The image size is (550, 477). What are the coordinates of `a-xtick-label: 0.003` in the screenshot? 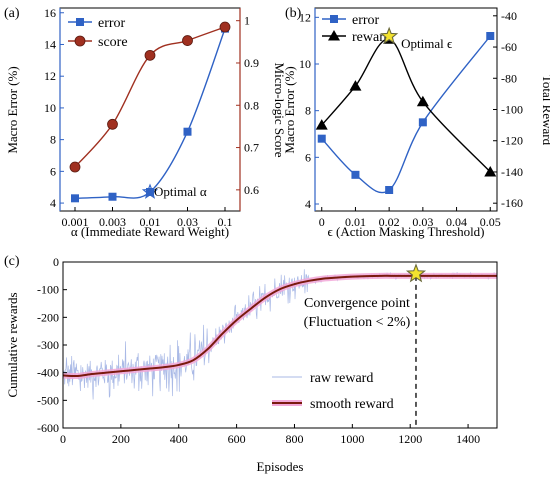 It's located at (112, 222).